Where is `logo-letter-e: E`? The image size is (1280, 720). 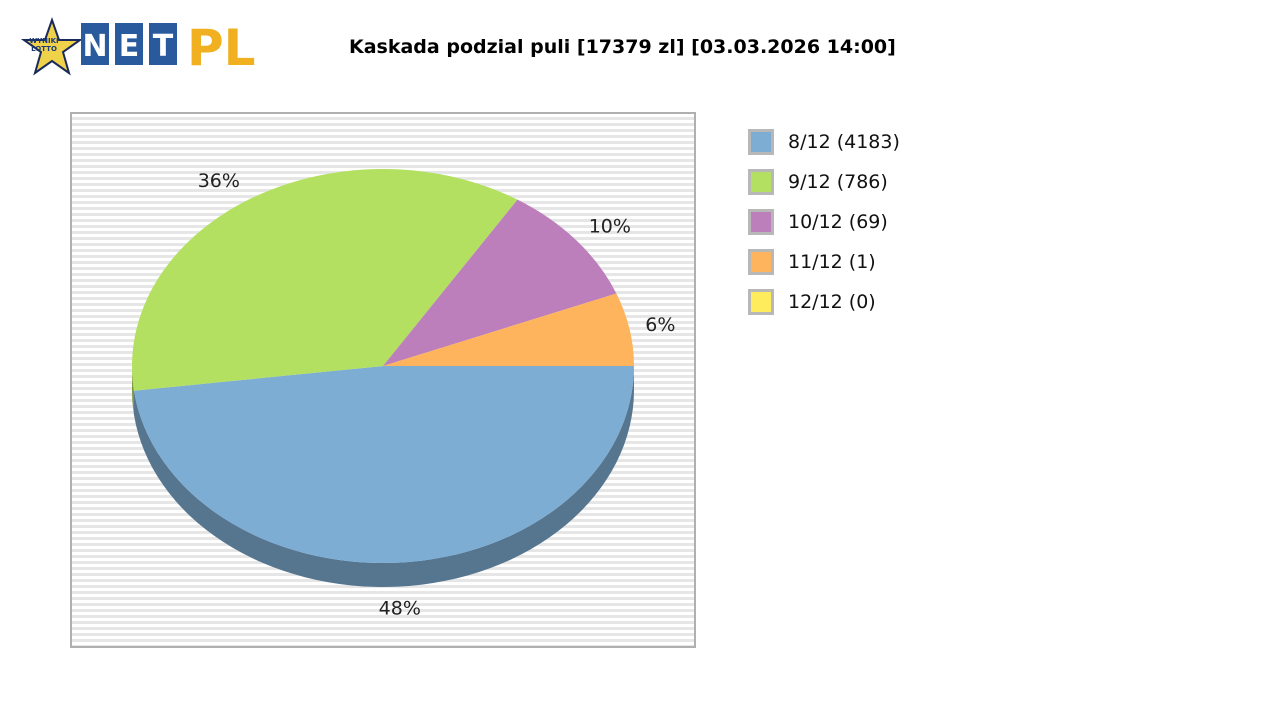 logo-letter-e: E is located at coordinates (129, 46).